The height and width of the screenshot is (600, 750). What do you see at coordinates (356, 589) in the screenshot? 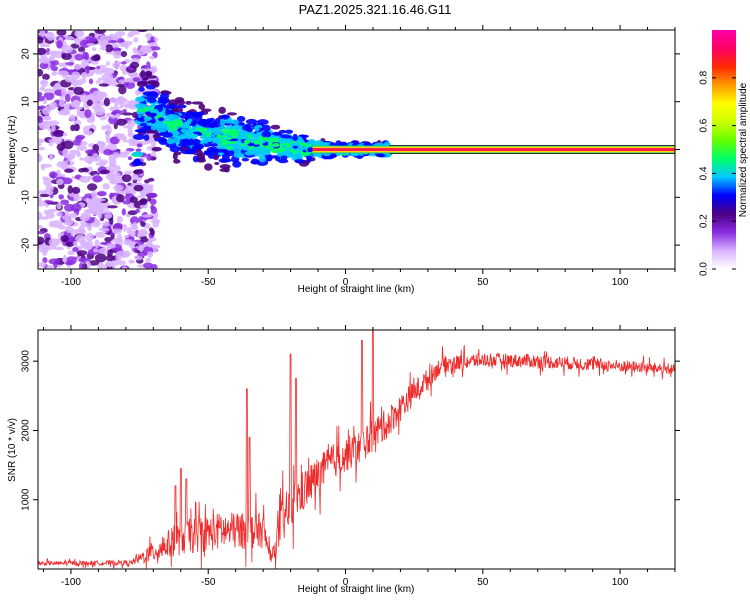
I see `snr-xlabel: Height of straight line (km)` at bounding box center [356, 589].